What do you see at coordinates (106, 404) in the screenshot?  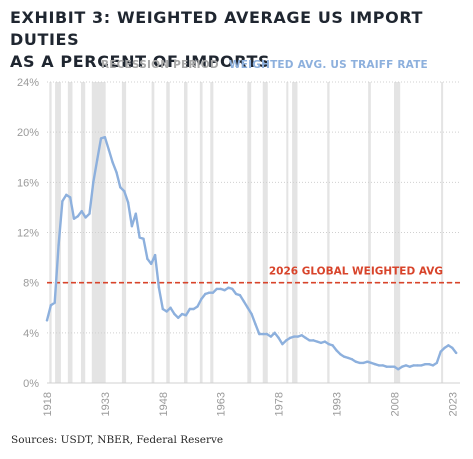 I see `x-tick-label-1: 1933` at bounding box center [106, 404].